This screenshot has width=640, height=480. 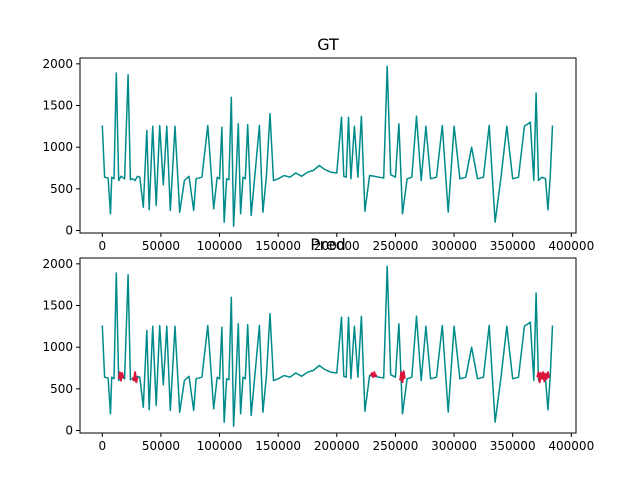 What do you see at coordinates (69, 431) in the screenshot?
I see `y-tick-label-pred-0: 0` at bounding box center [69, 431].